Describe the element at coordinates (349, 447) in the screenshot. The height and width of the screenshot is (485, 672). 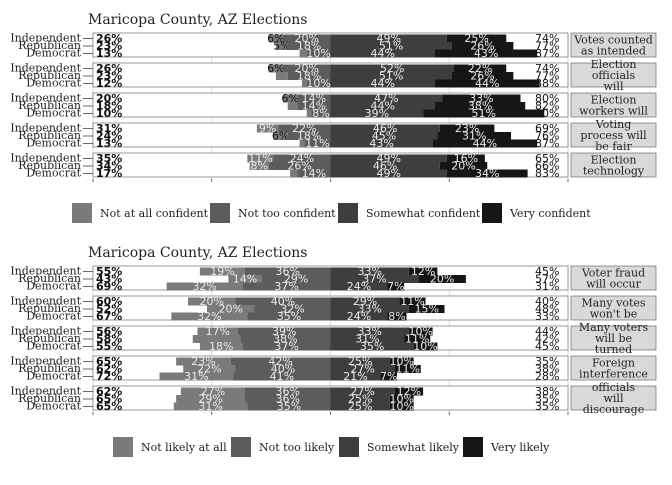
I see `legend-swatch` at that location.